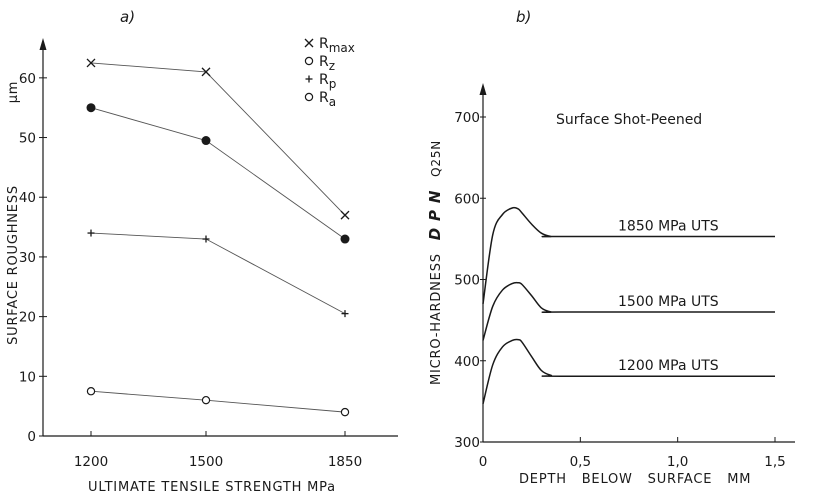 This screenshot has width=816, height=500. I want to click on legend-marker-rp, so click(309, 79).